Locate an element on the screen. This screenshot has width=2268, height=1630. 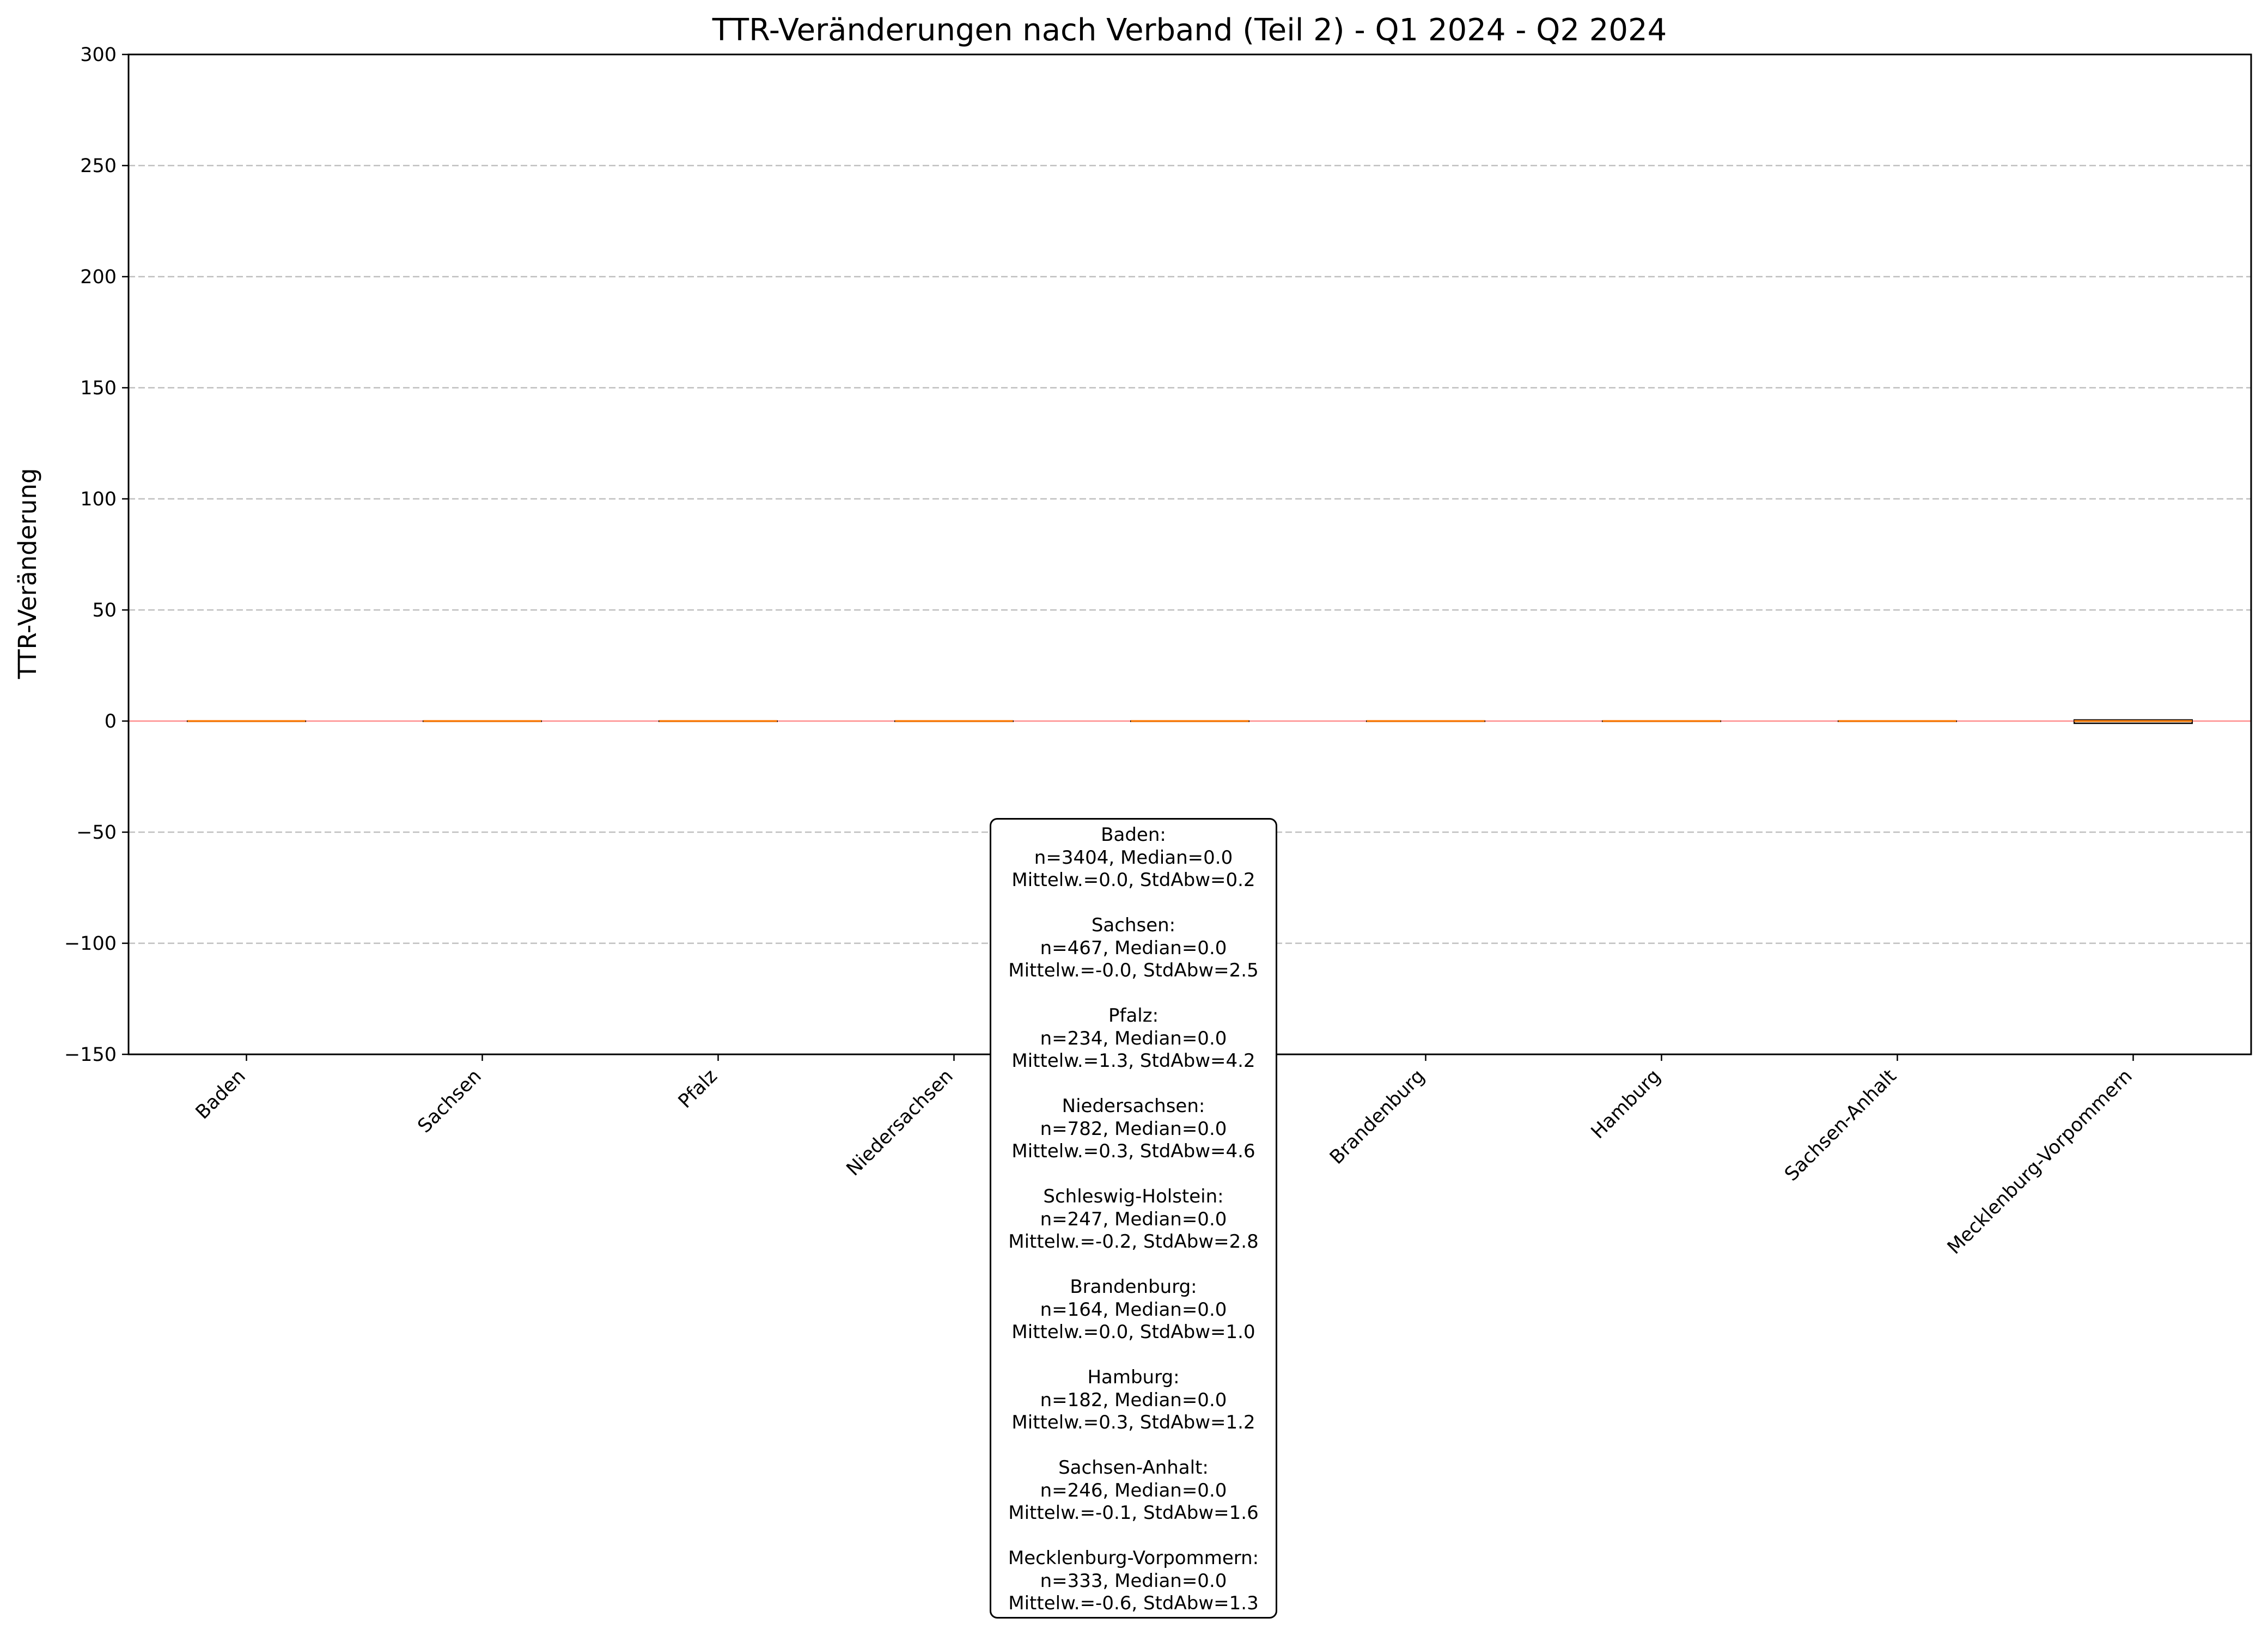
stat-line: Sachsen: is located at coordinates (1133, 925).